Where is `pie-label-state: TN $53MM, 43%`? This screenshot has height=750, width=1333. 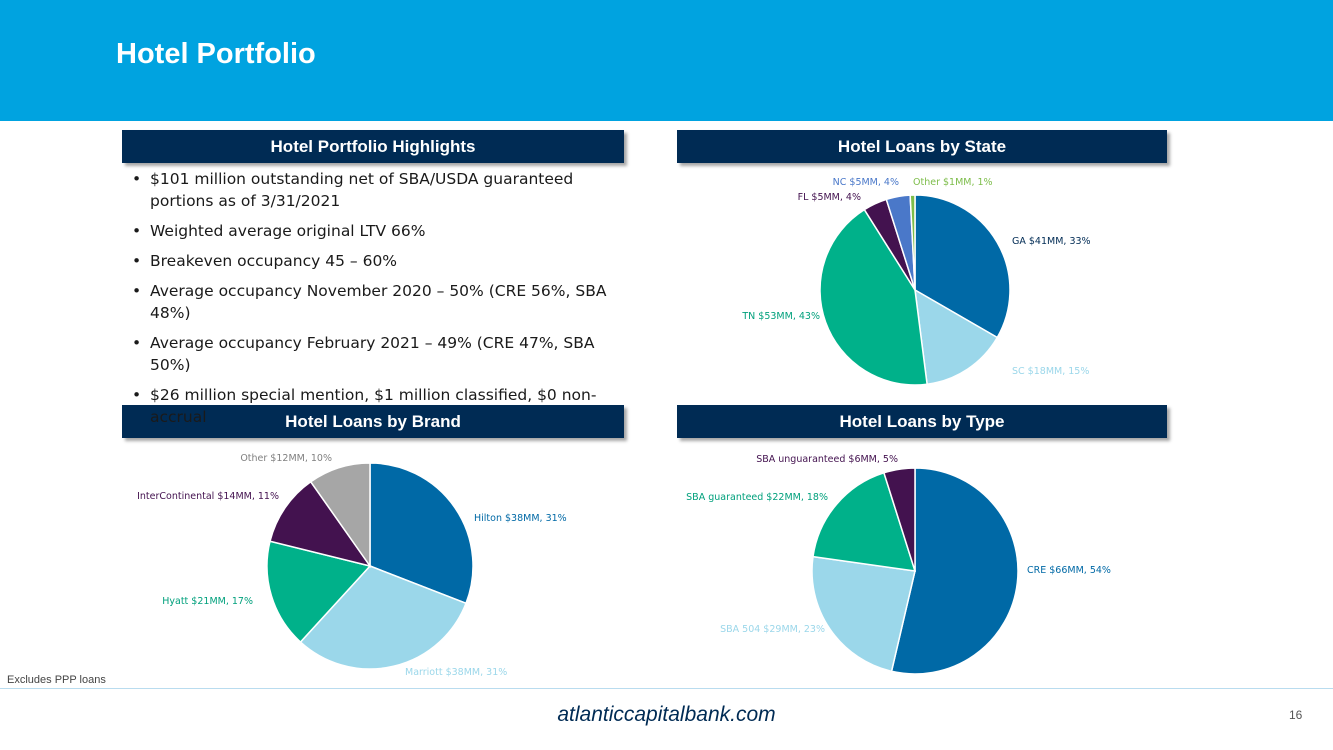 pie-label-state: TN $53MM, 43% is located at coordinates (780, 316).